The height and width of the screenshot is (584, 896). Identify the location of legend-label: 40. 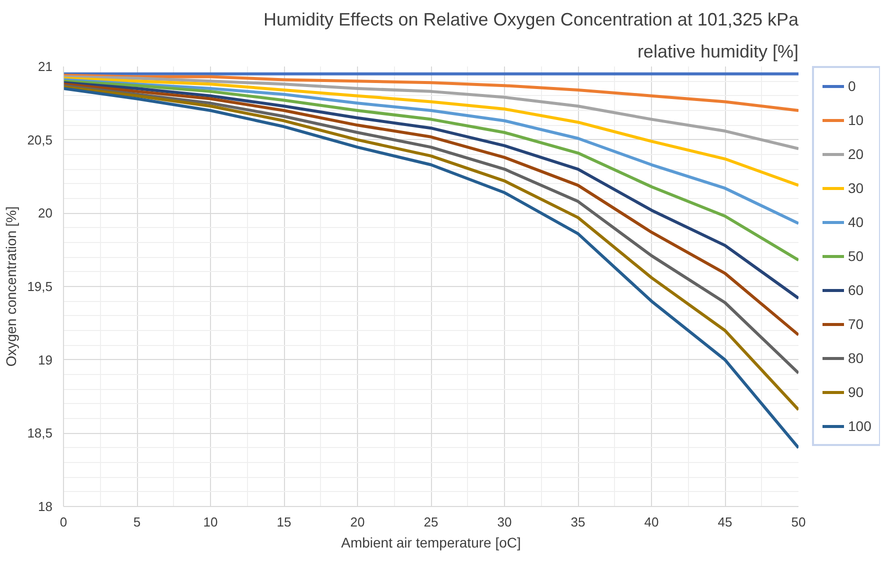
(856, 222).